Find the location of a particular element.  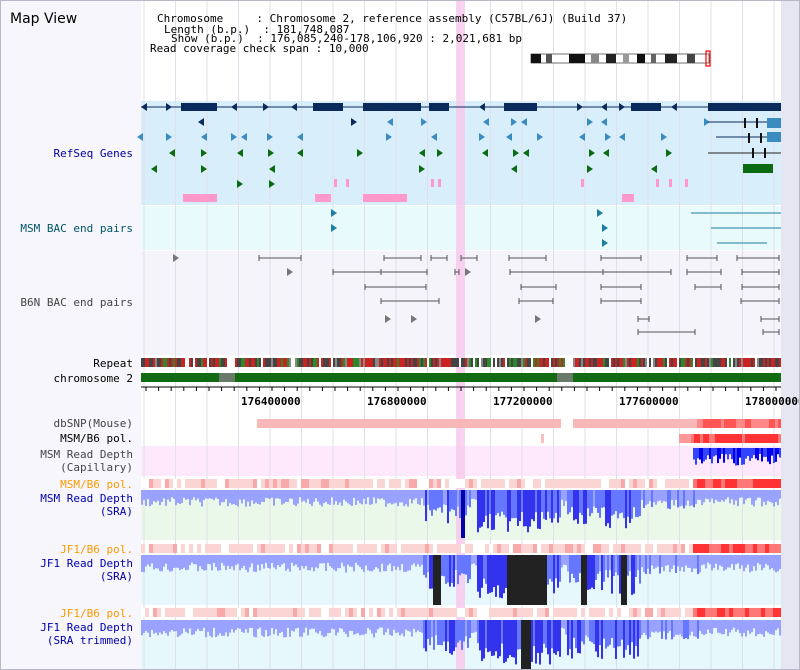

label-dbsnp: dbSNP(Mouse) is located at coordinates (93, 423).